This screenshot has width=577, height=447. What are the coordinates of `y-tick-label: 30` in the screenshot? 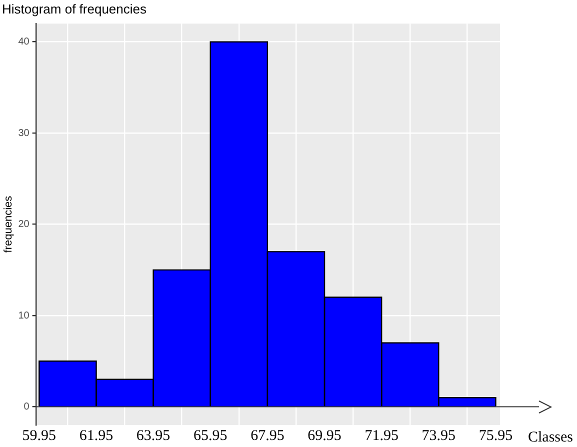 It's located at (24, 133).